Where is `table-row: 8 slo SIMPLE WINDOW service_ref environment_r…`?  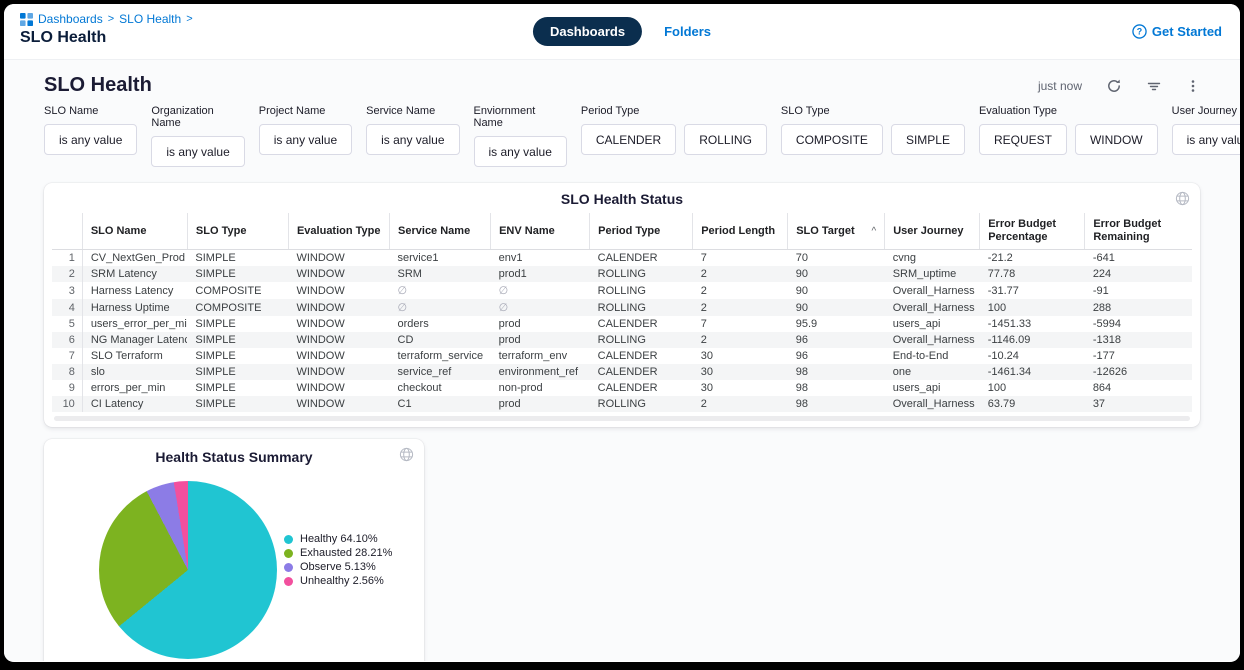
table-row: 8 slo SIMPLE WINDOW service_ref environment_r… is located at coordinates (622, 372).